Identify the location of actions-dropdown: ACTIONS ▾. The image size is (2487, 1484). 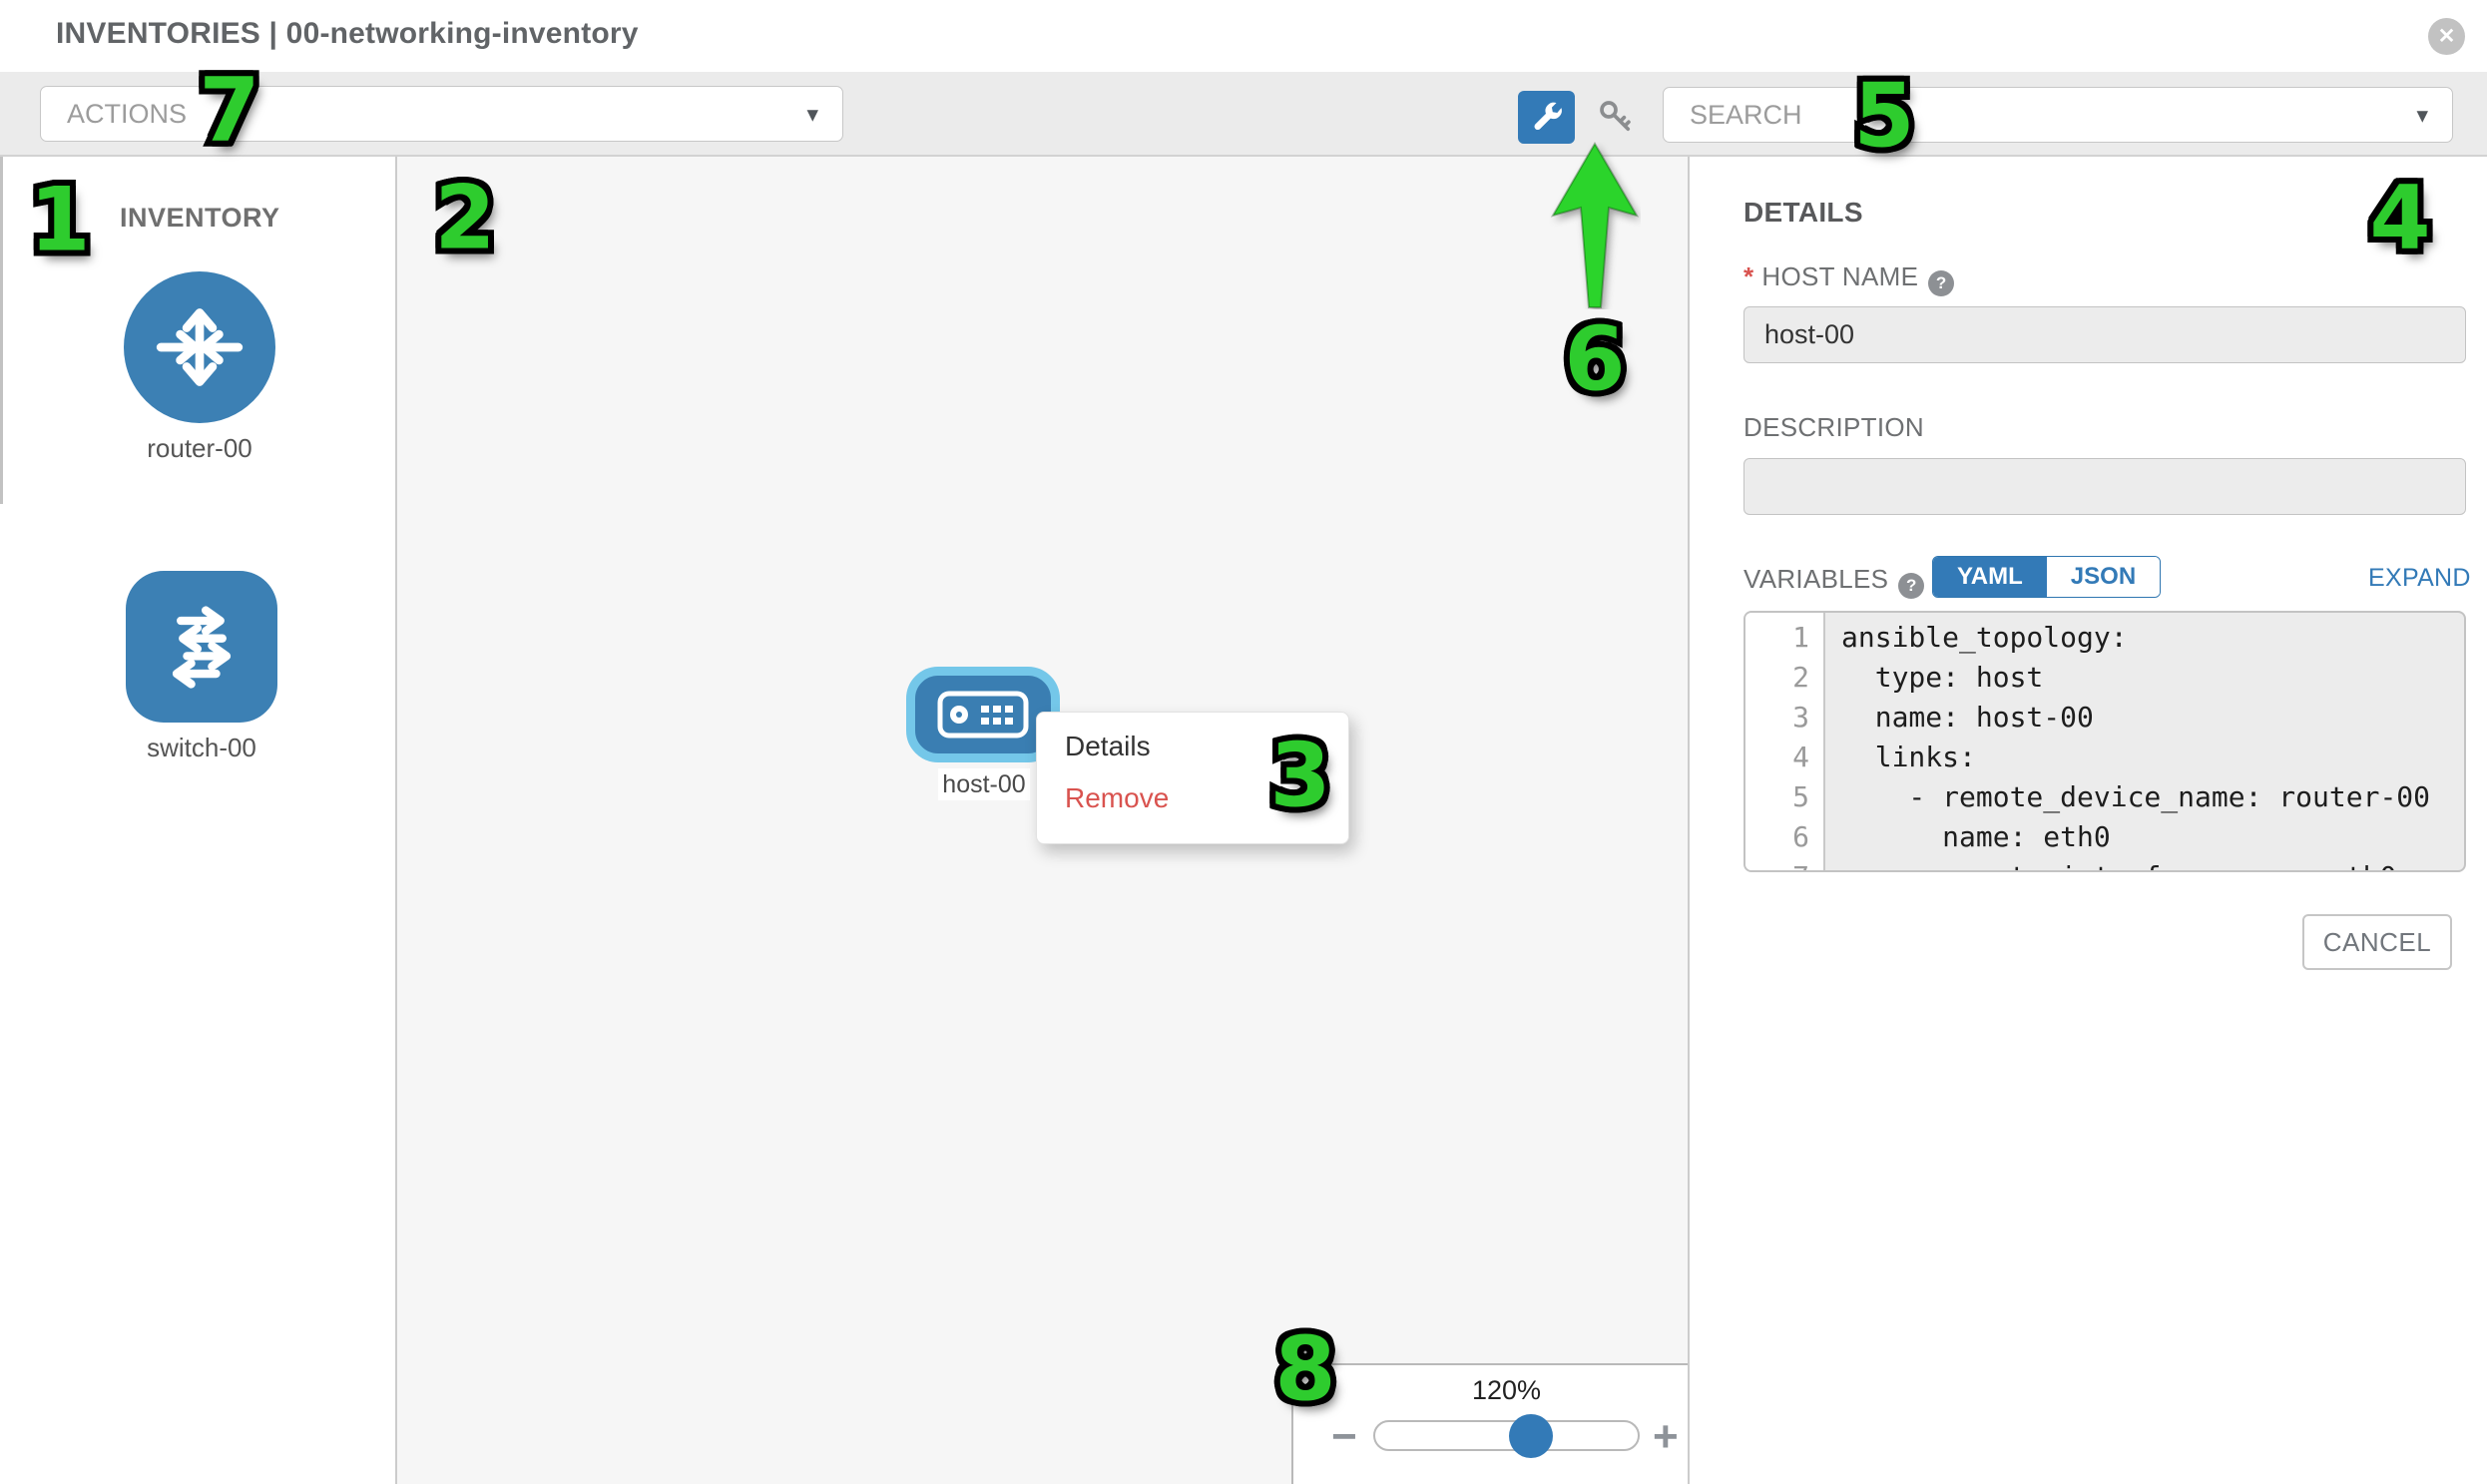
(441, 114).